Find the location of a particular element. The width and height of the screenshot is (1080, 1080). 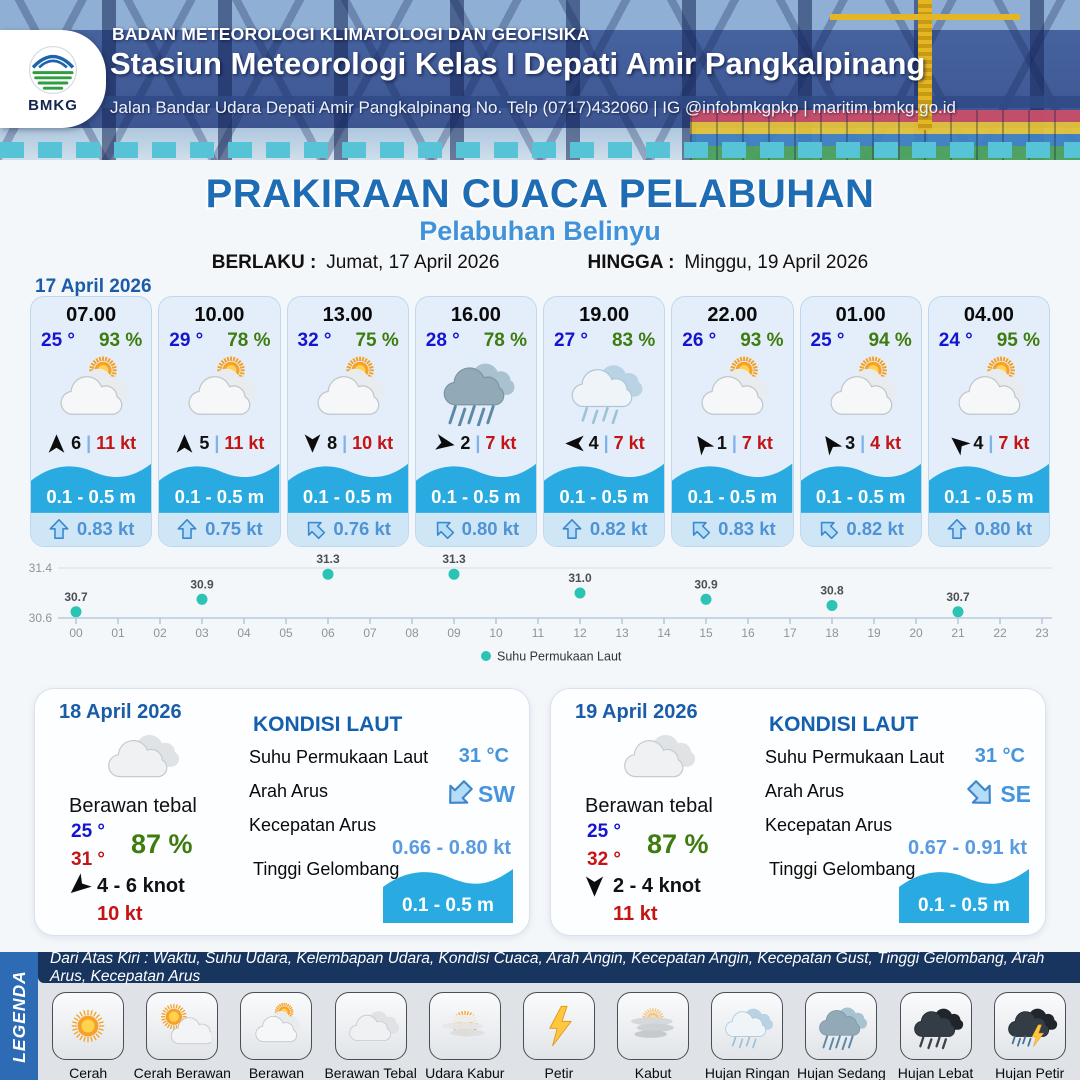

legend-item-hujan-petir: Hujan Petir is located at coordinates (1030, 1036).